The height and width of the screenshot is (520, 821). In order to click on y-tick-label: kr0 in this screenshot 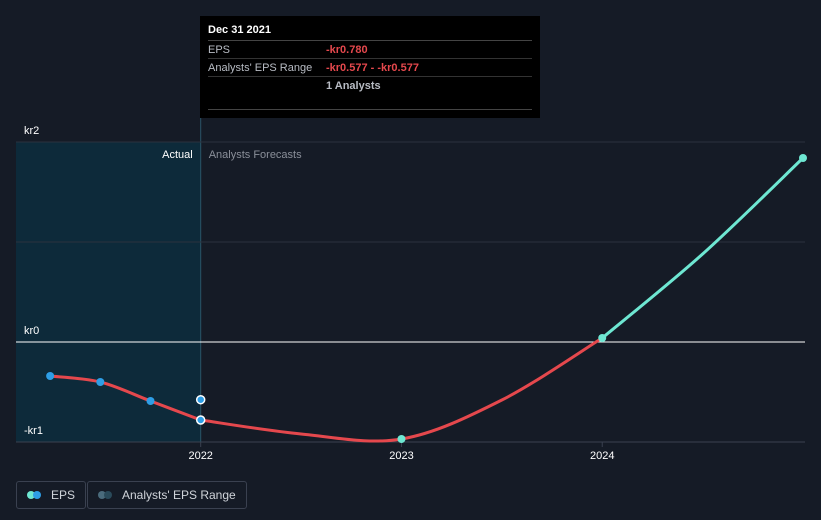, I will do `click(31, 331)`.